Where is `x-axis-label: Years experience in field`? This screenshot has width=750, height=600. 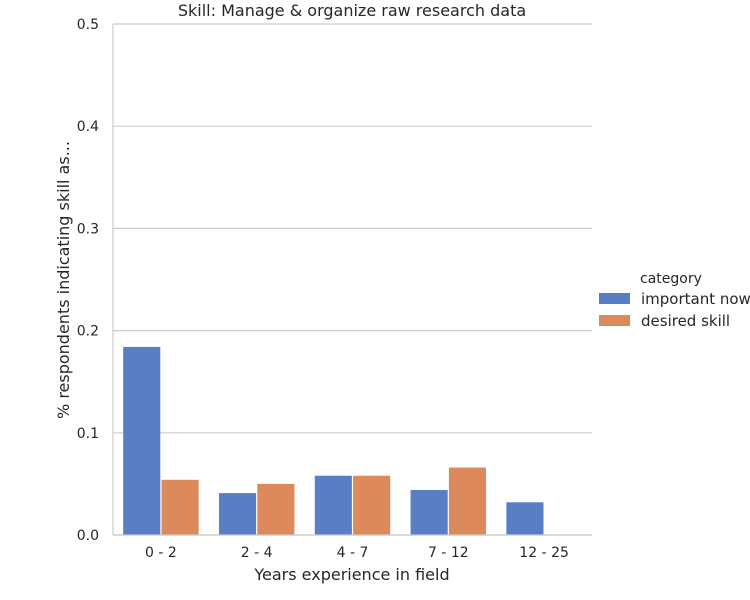
x-axis-label: Years experience in field is located at coordinates (351, 574).